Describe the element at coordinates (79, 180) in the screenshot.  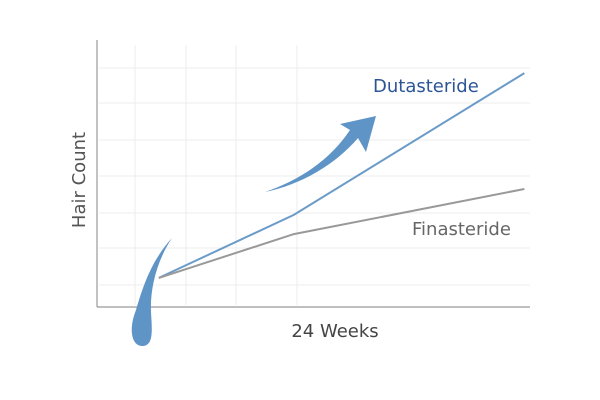
I see `y-axis-label: Hair Count` at that location.